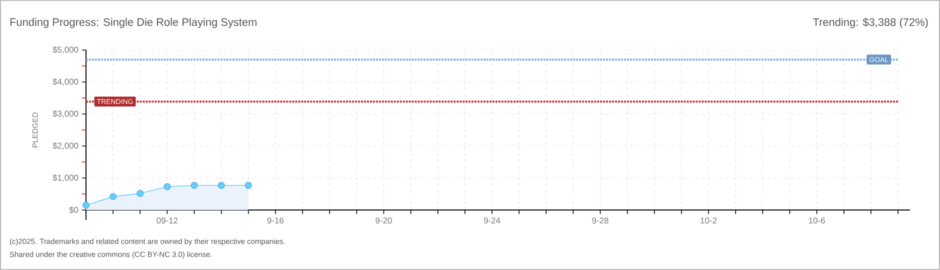  Describe the element at coordinates (492, 221) in the screenshot. I see `x-tick-label: 9-24` at that location.